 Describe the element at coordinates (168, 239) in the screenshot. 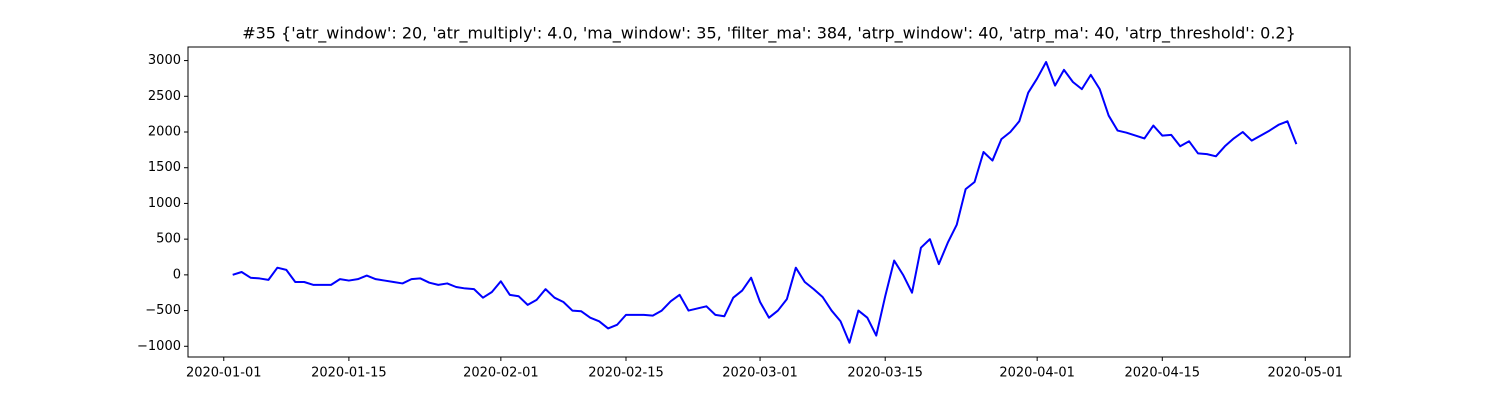

I see `y-tick-label: 500` at that location.